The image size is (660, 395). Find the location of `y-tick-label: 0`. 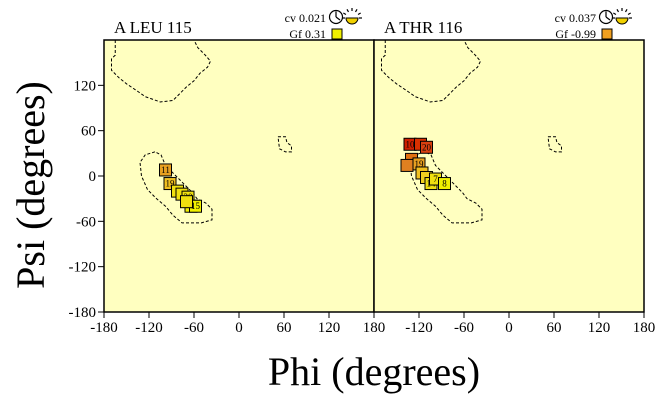

y-tick-label: 0 is located at coordinates (93, 177).